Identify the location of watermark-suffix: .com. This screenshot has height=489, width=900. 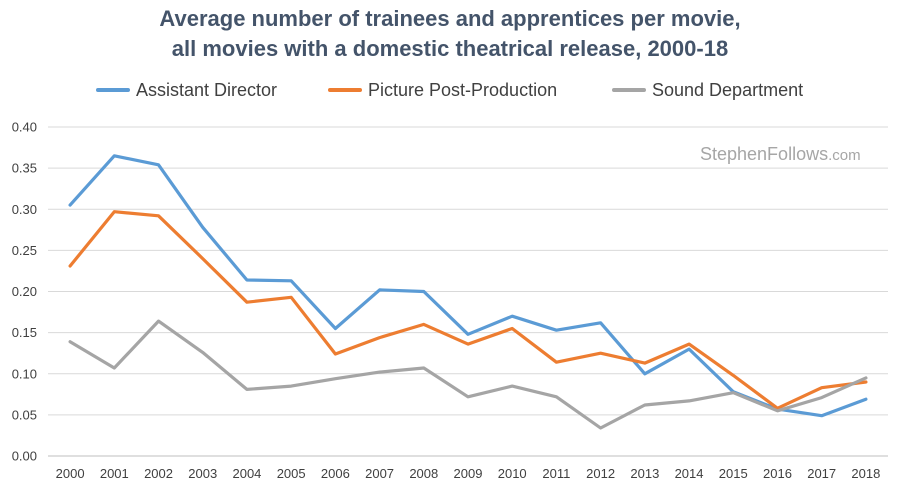
(844, 155).